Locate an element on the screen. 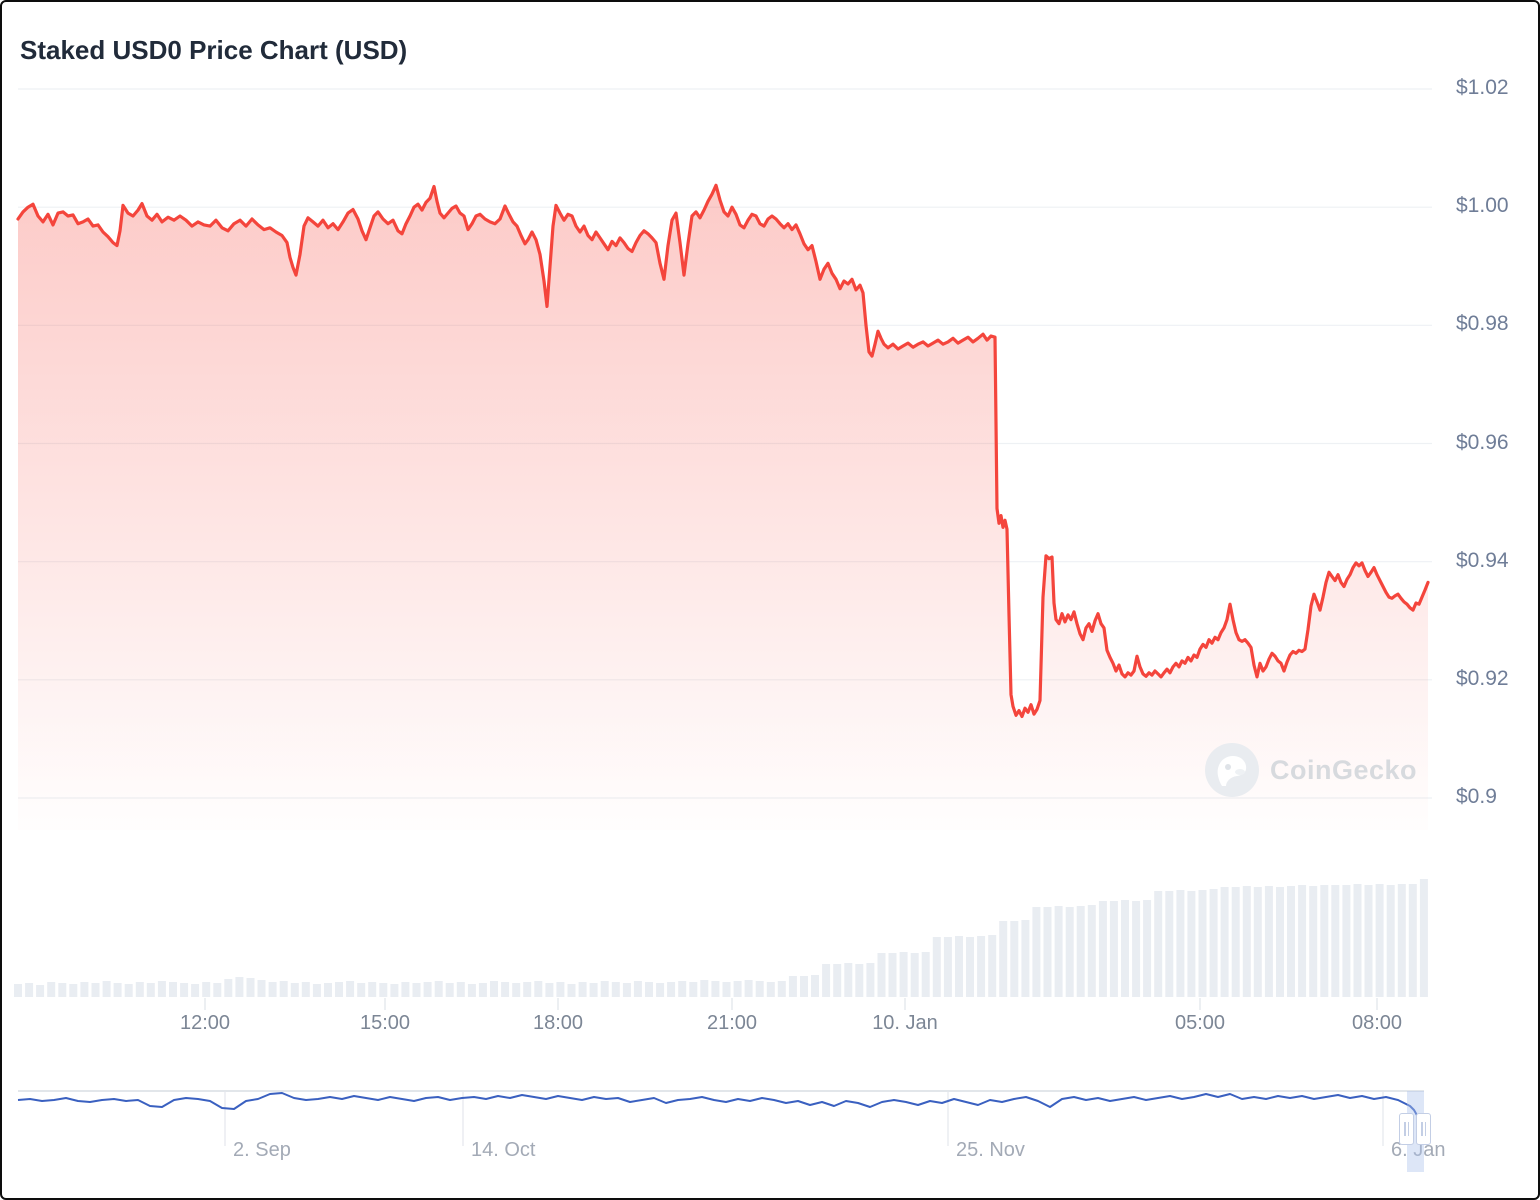 The height and width of the screenshot is (1200, 1540). y-axis-label: $0.98 is located at coordinates (1482, 324).